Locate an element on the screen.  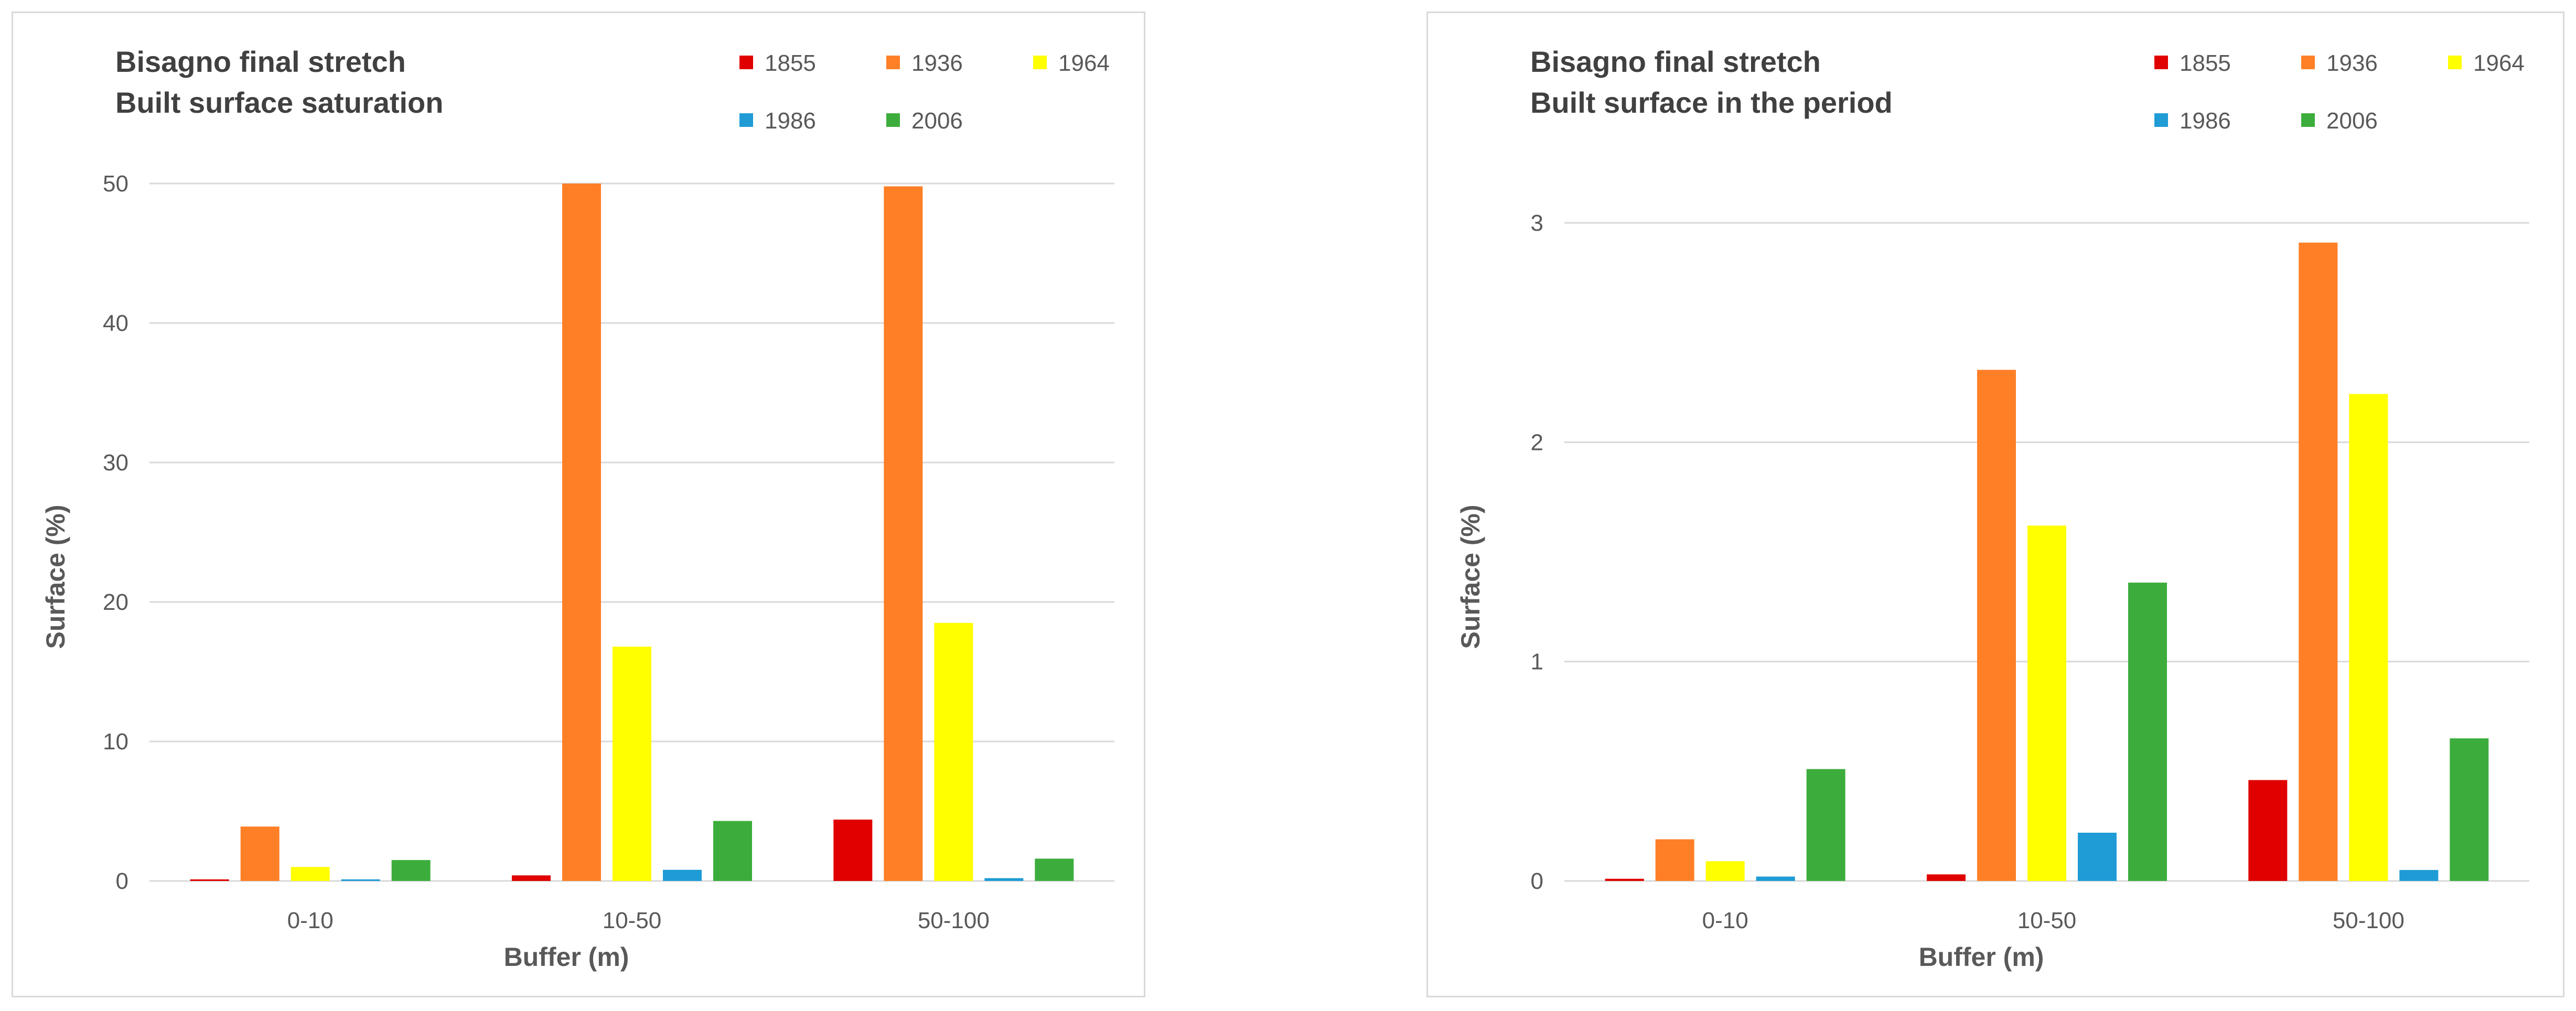
chart-subtitle: Built surface in the period is located at coordinates (1711, 103).